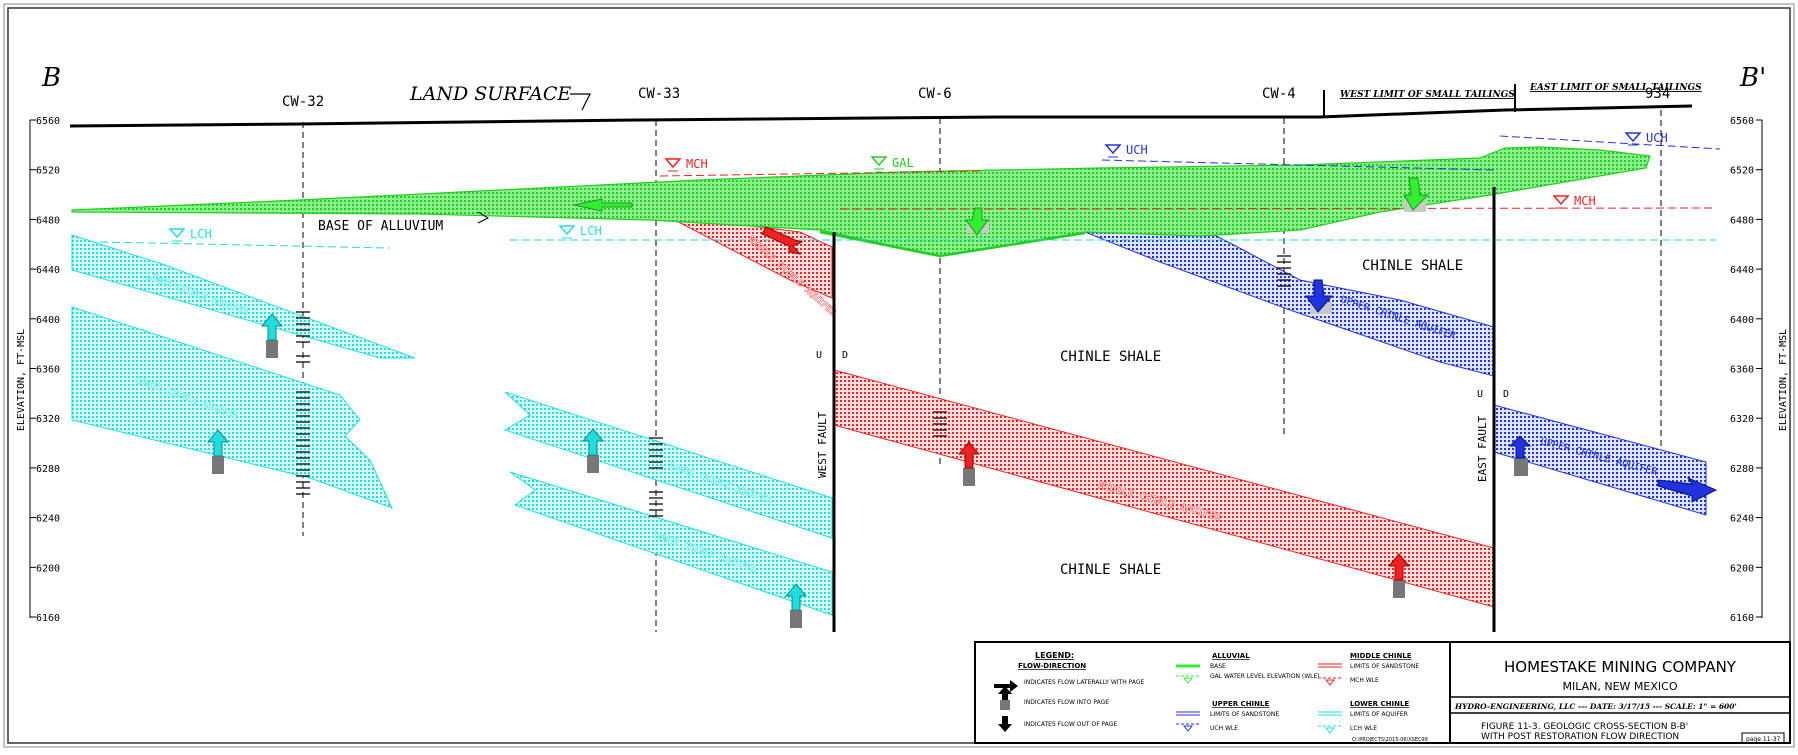 This screenshot has height=755, width=1798. Describe the element at coordinates (1620, 667) in the screenshot. I see `company-name: HOMESTAKE MINING COMPANY` at that location.